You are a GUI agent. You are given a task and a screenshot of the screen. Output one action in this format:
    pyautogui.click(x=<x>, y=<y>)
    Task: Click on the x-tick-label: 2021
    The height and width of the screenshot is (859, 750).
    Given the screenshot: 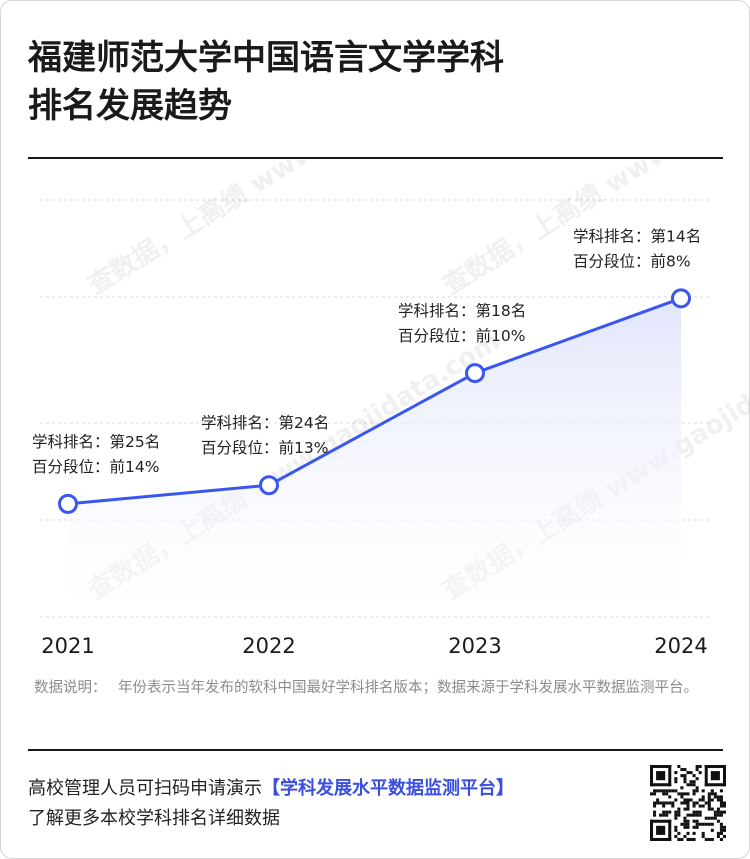 What is the action you would take?
    pyautogui.click(x=67, y=646)
    